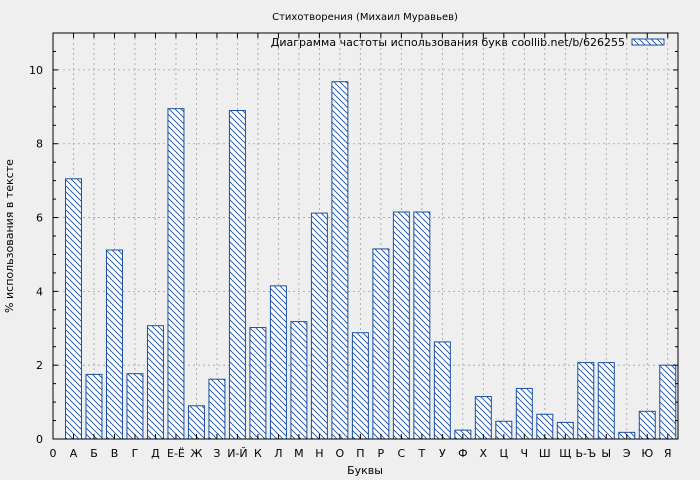 This screenshot has height=480, width=700. I want to click on bar-О, so click(340, 260).